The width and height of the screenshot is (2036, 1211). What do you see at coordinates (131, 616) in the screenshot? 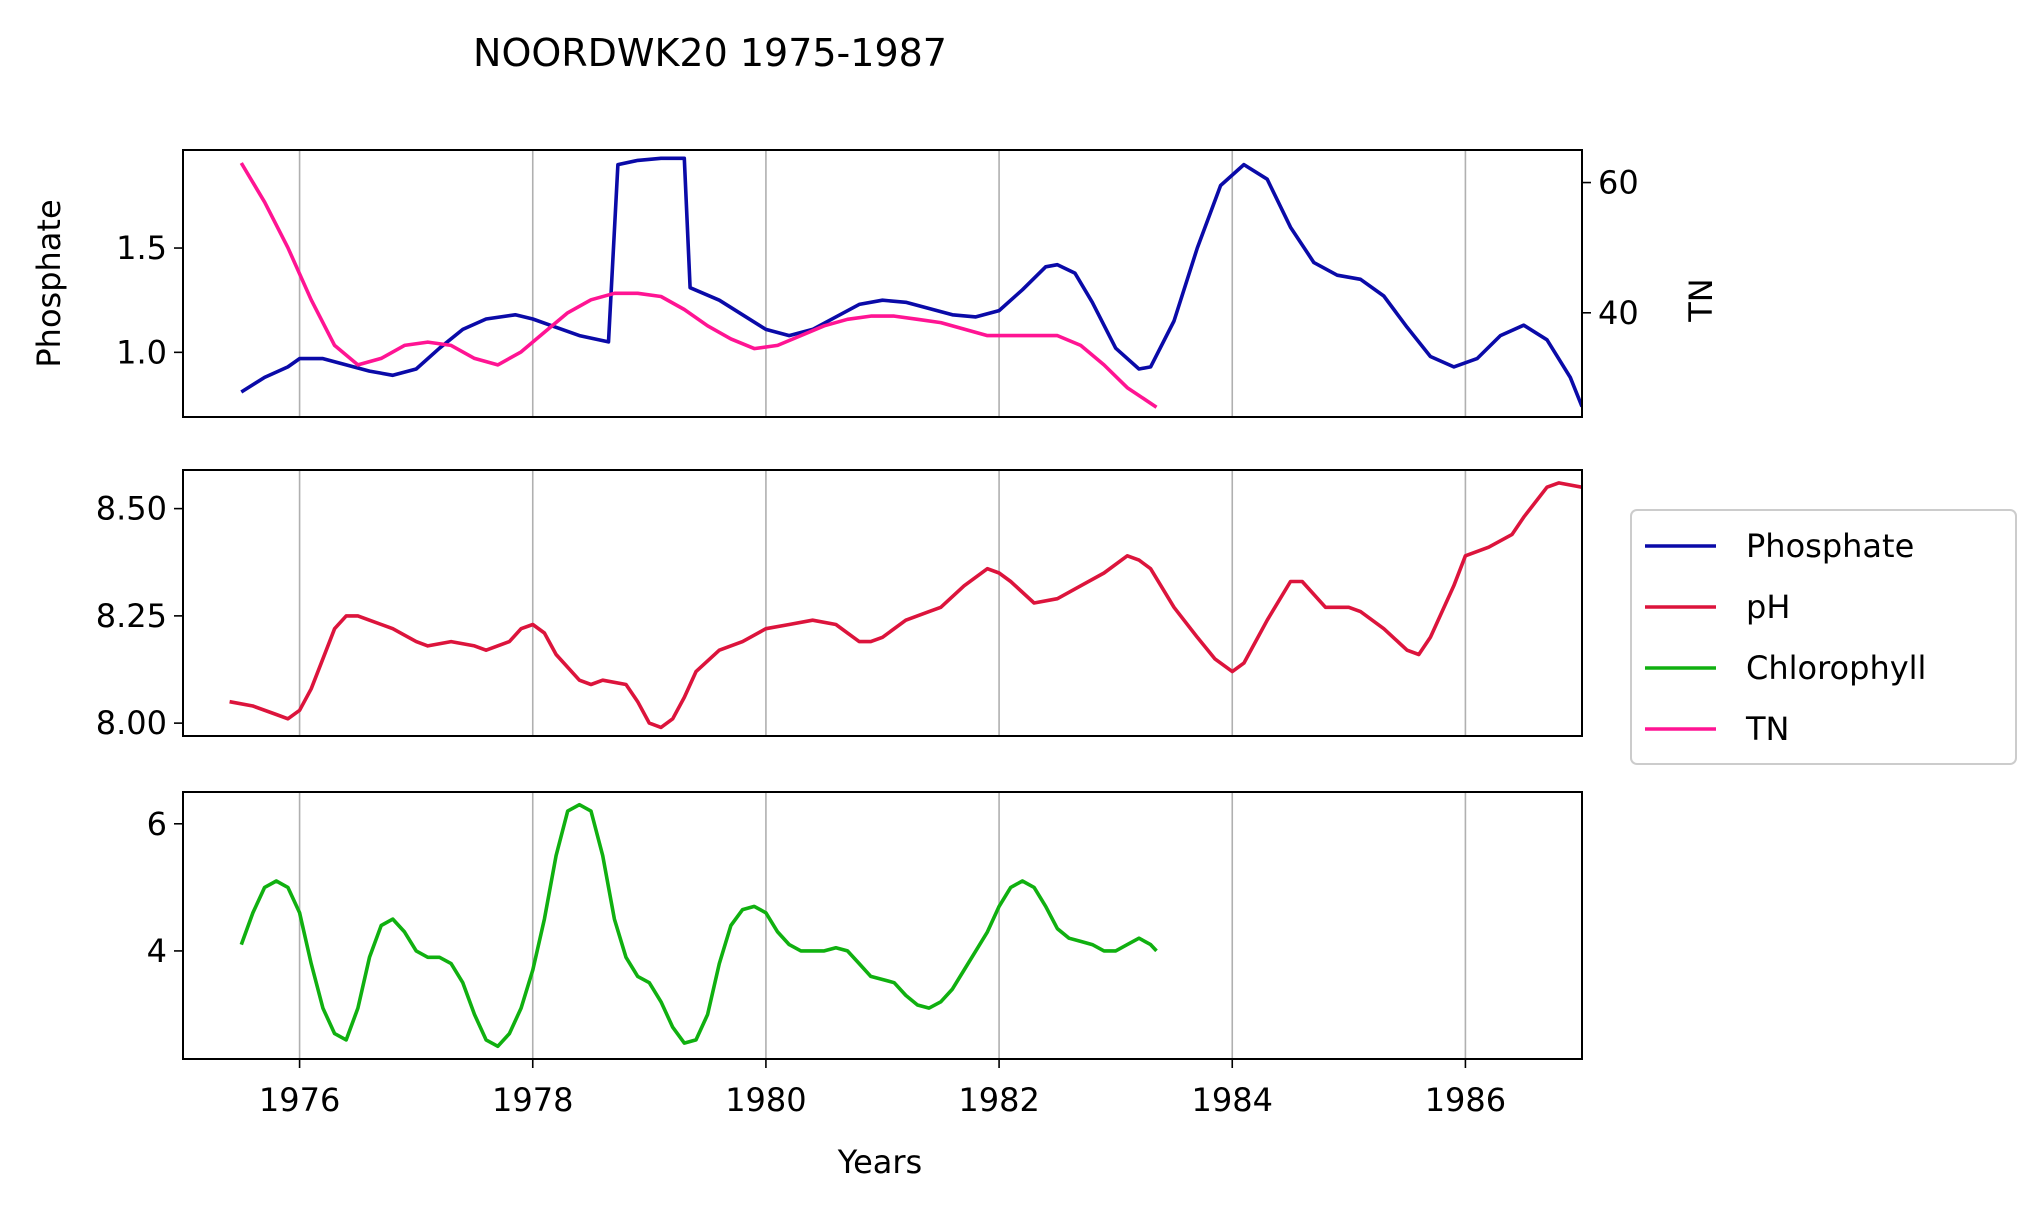
I see `y-tick-label: 8.25` at bounding box center [131, 616].